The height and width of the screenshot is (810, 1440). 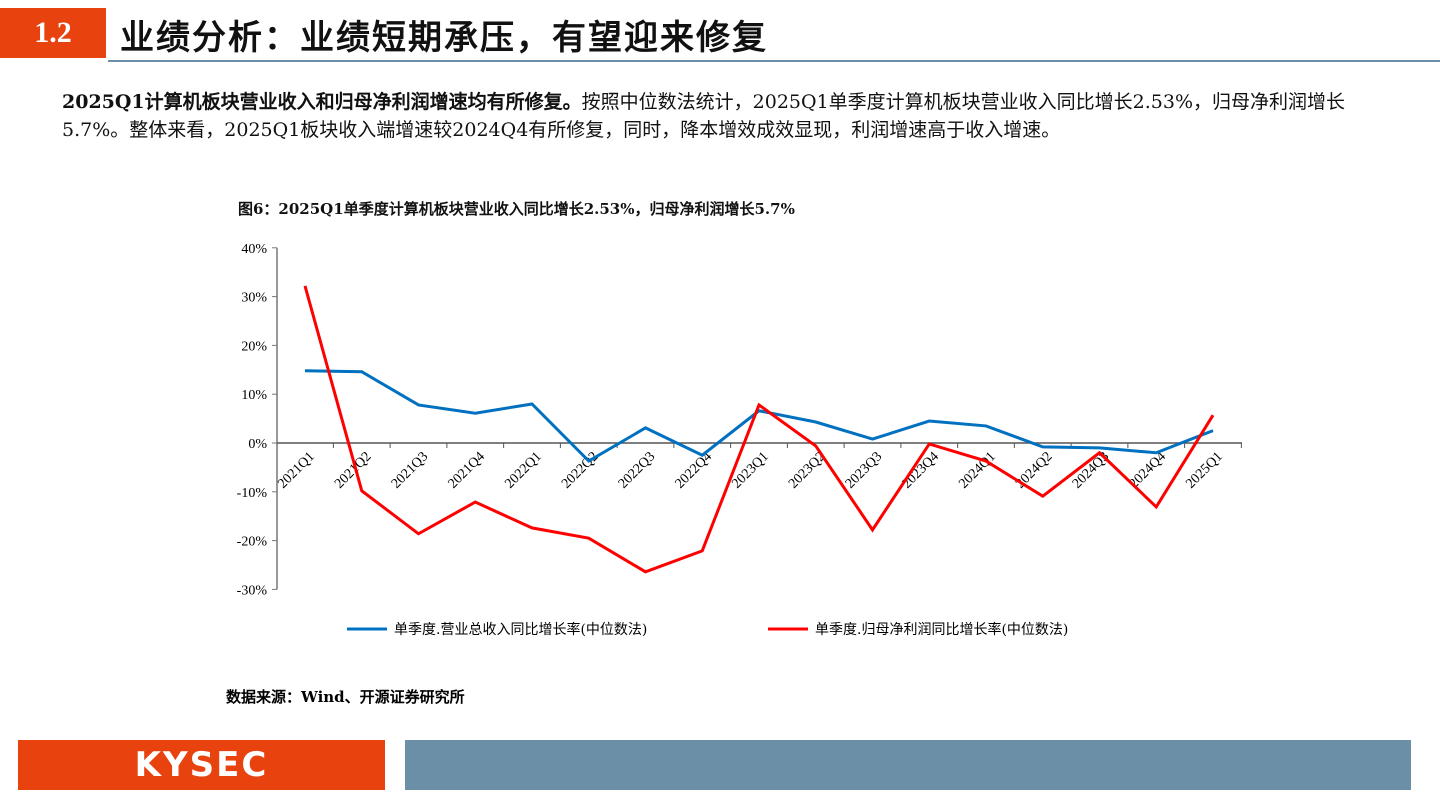 What do you see at coordinates (637, 470) in the screenshot?
I see `x-tick-label: 2022Q3` at bounding box center [637, 470].